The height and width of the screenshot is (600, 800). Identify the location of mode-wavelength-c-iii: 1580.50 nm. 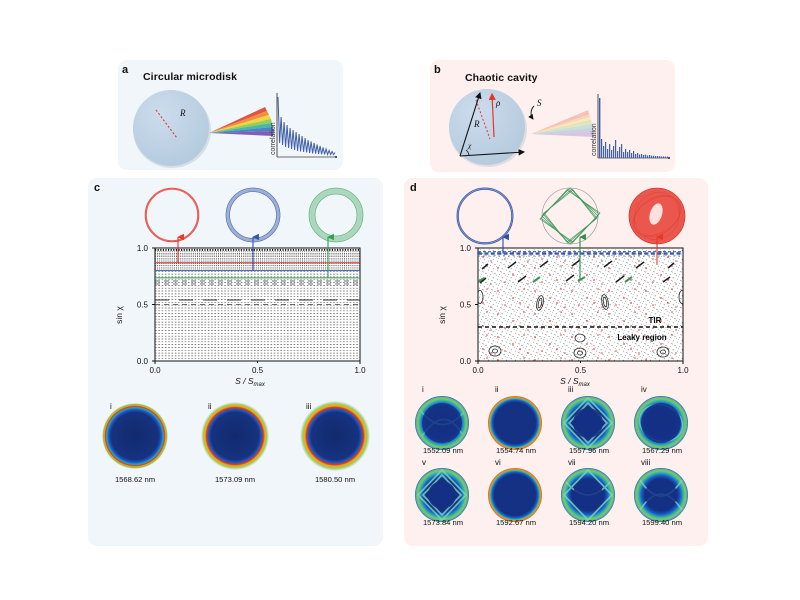
(335, 479).